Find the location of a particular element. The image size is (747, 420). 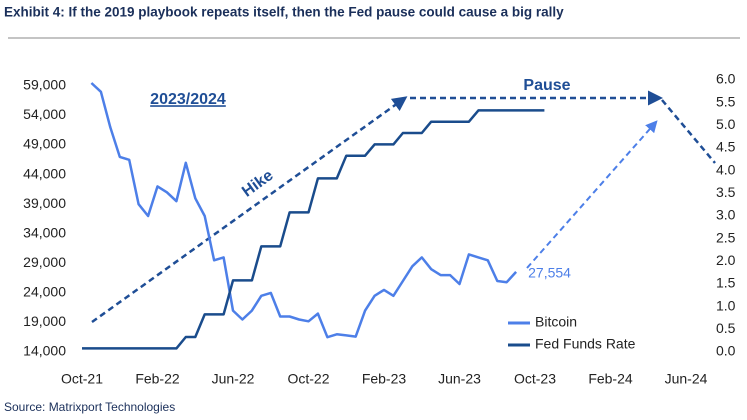

y-tick-label: 3.0 is located at coordinates (726, 215).